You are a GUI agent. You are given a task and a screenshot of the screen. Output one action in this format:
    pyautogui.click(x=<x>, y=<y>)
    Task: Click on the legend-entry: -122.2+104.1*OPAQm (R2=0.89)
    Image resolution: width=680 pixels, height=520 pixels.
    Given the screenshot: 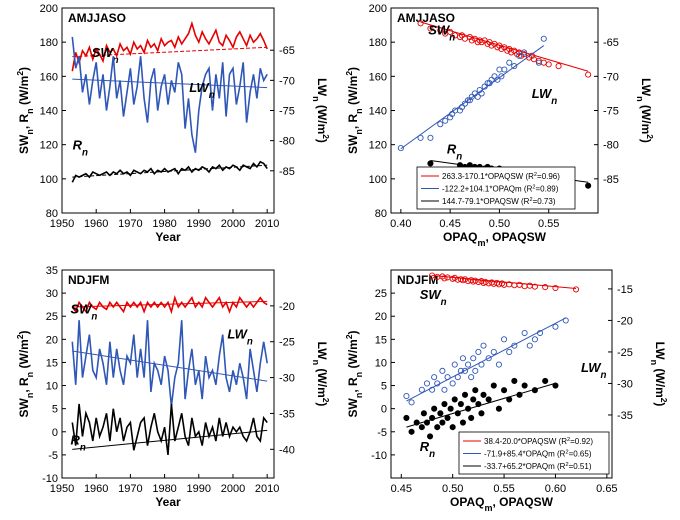 What is the action you would take?
    pyautogui.click(x=500, y=189)
    